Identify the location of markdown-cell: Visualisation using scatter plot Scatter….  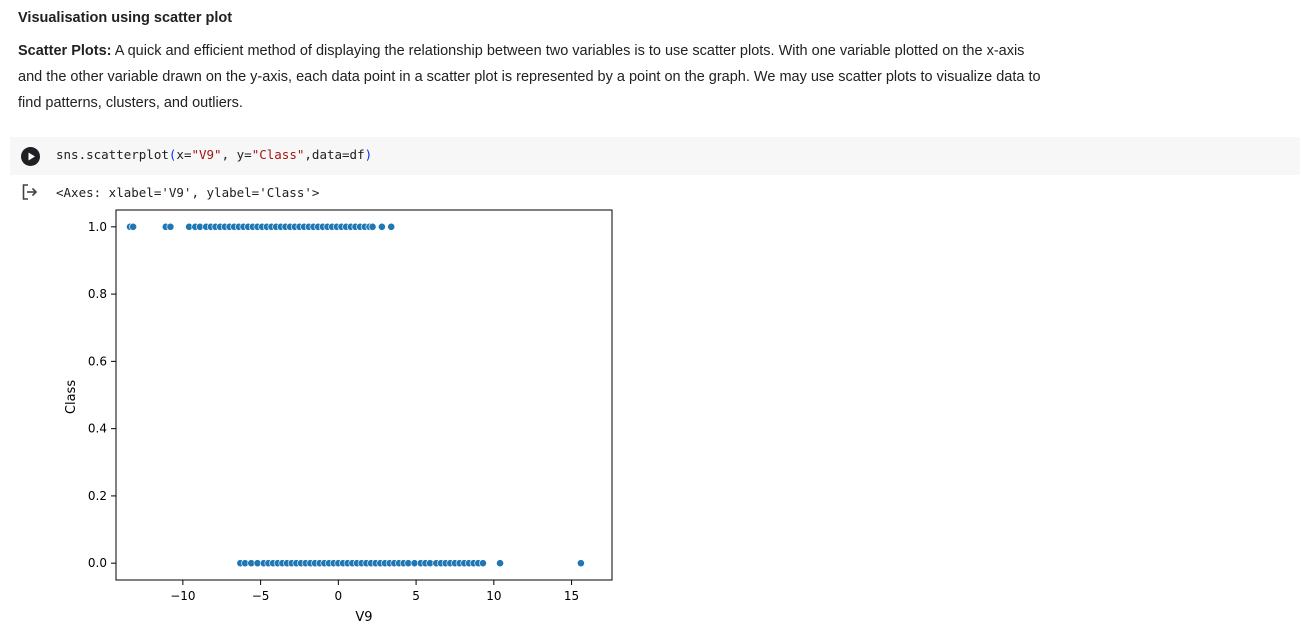
(533, 62).